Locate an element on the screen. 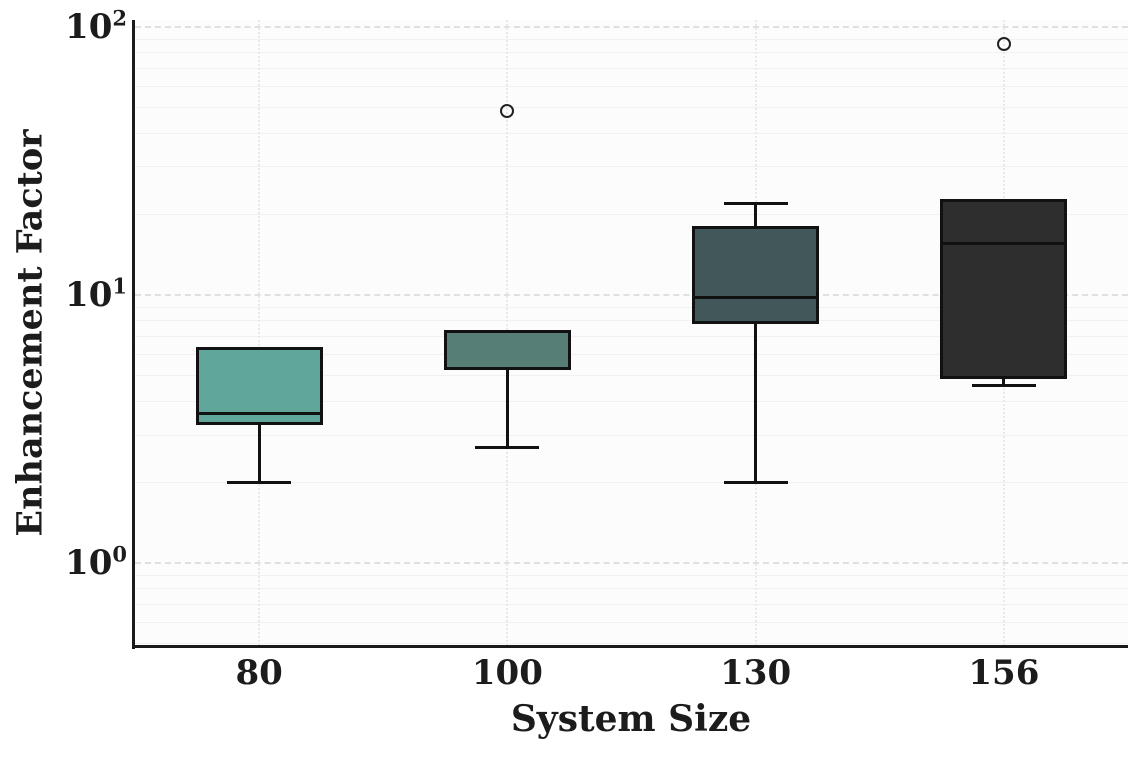 This screenshot has width=1142, height=757. y-tick-exponent: 2 is located at coordinates (119, 18).